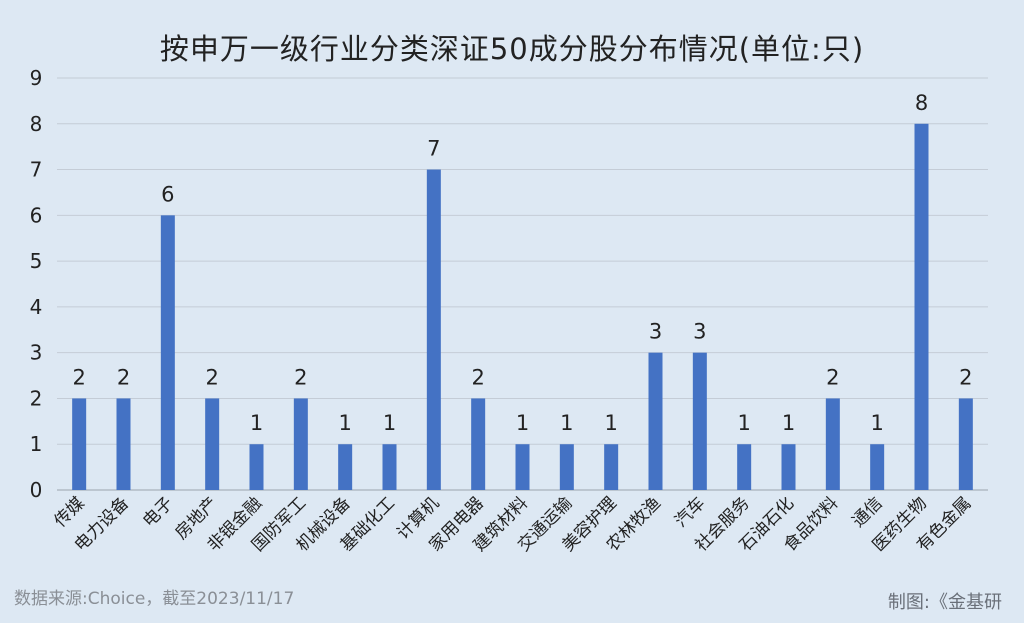 This screenshot has width=1024, height=623. I want to click on source-note: 数据来源:Choice，截至2023/11/17, so click(154, 599).